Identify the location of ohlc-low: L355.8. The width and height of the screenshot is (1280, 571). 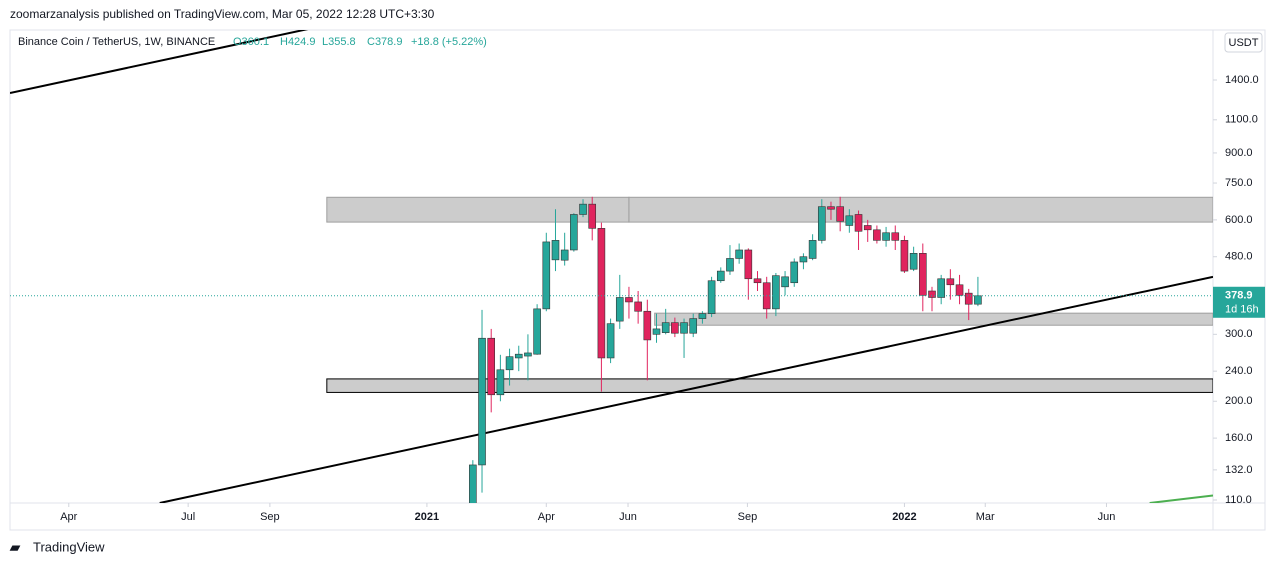
(339, 42).